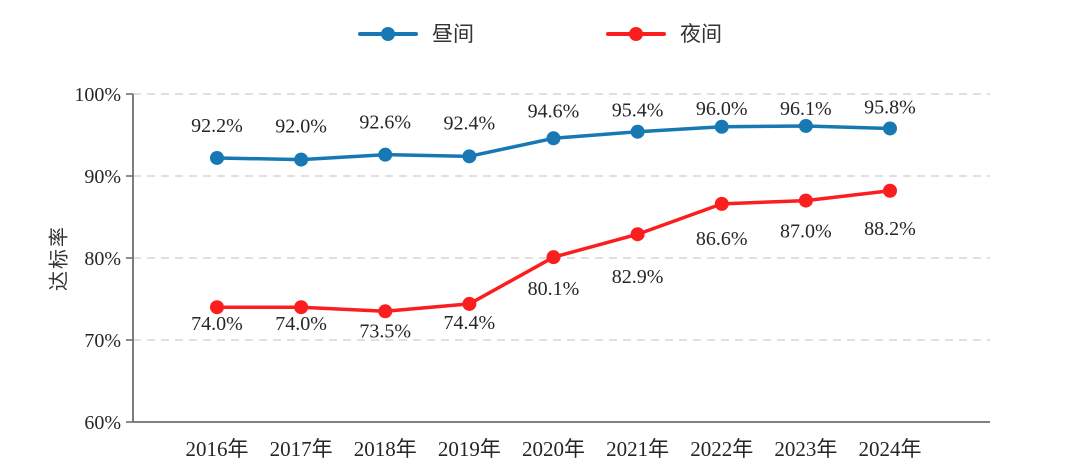 This screenshot has width=1080, height=476. I want to click on data-point-label: 92.4%, so click(470, 123).